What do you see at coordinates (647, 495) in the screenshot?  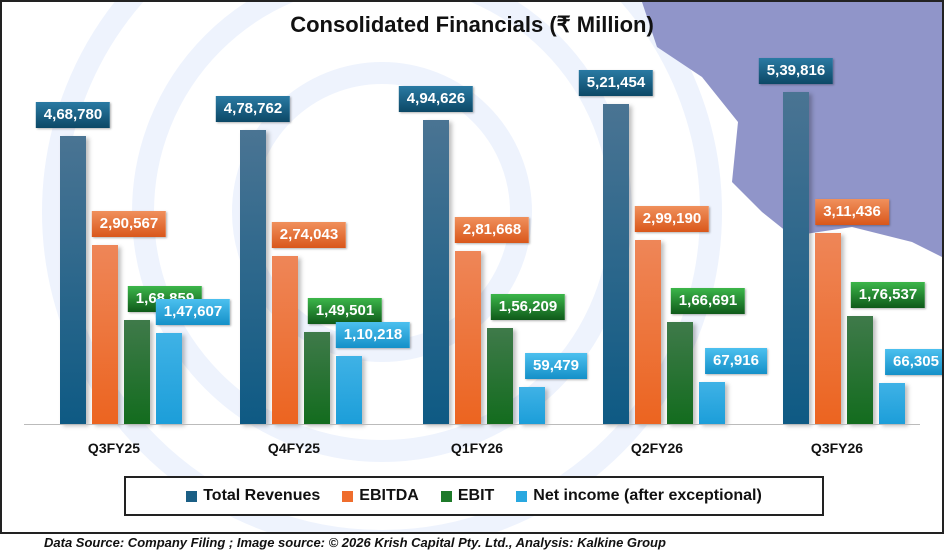 I see `legend-label: Net income (after exceptional)` at bounding box center [647, 495].